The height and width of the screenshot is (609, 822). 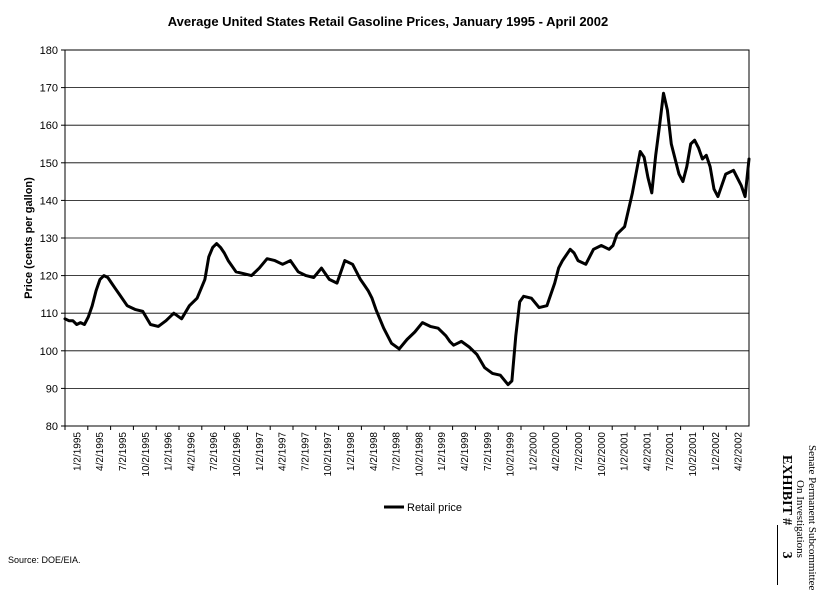 What do you see at coordinates (49, 277) in the screenshot?
I see `y-tick-label-120: 120` at bounding box center [49, 277].